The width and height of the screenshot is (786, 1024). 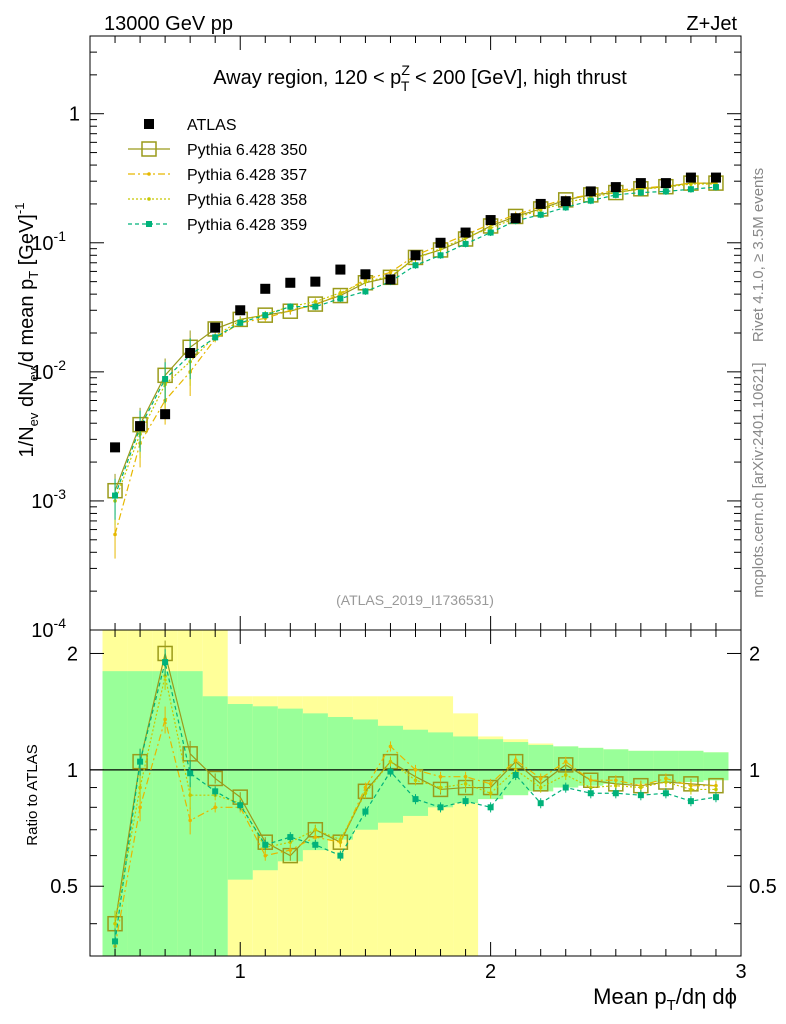 I want to click on legend-label-atlas: ATLAS, so click(x=212, y=125).